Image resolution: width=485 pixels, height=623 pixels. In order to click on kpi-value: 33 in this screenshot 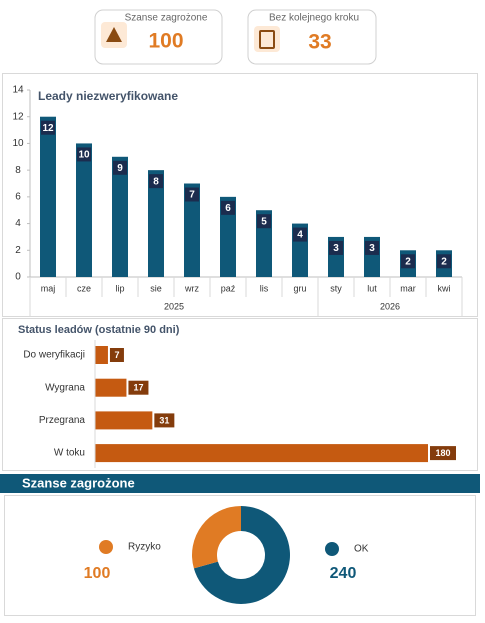, I will do `click(319, 42)`.